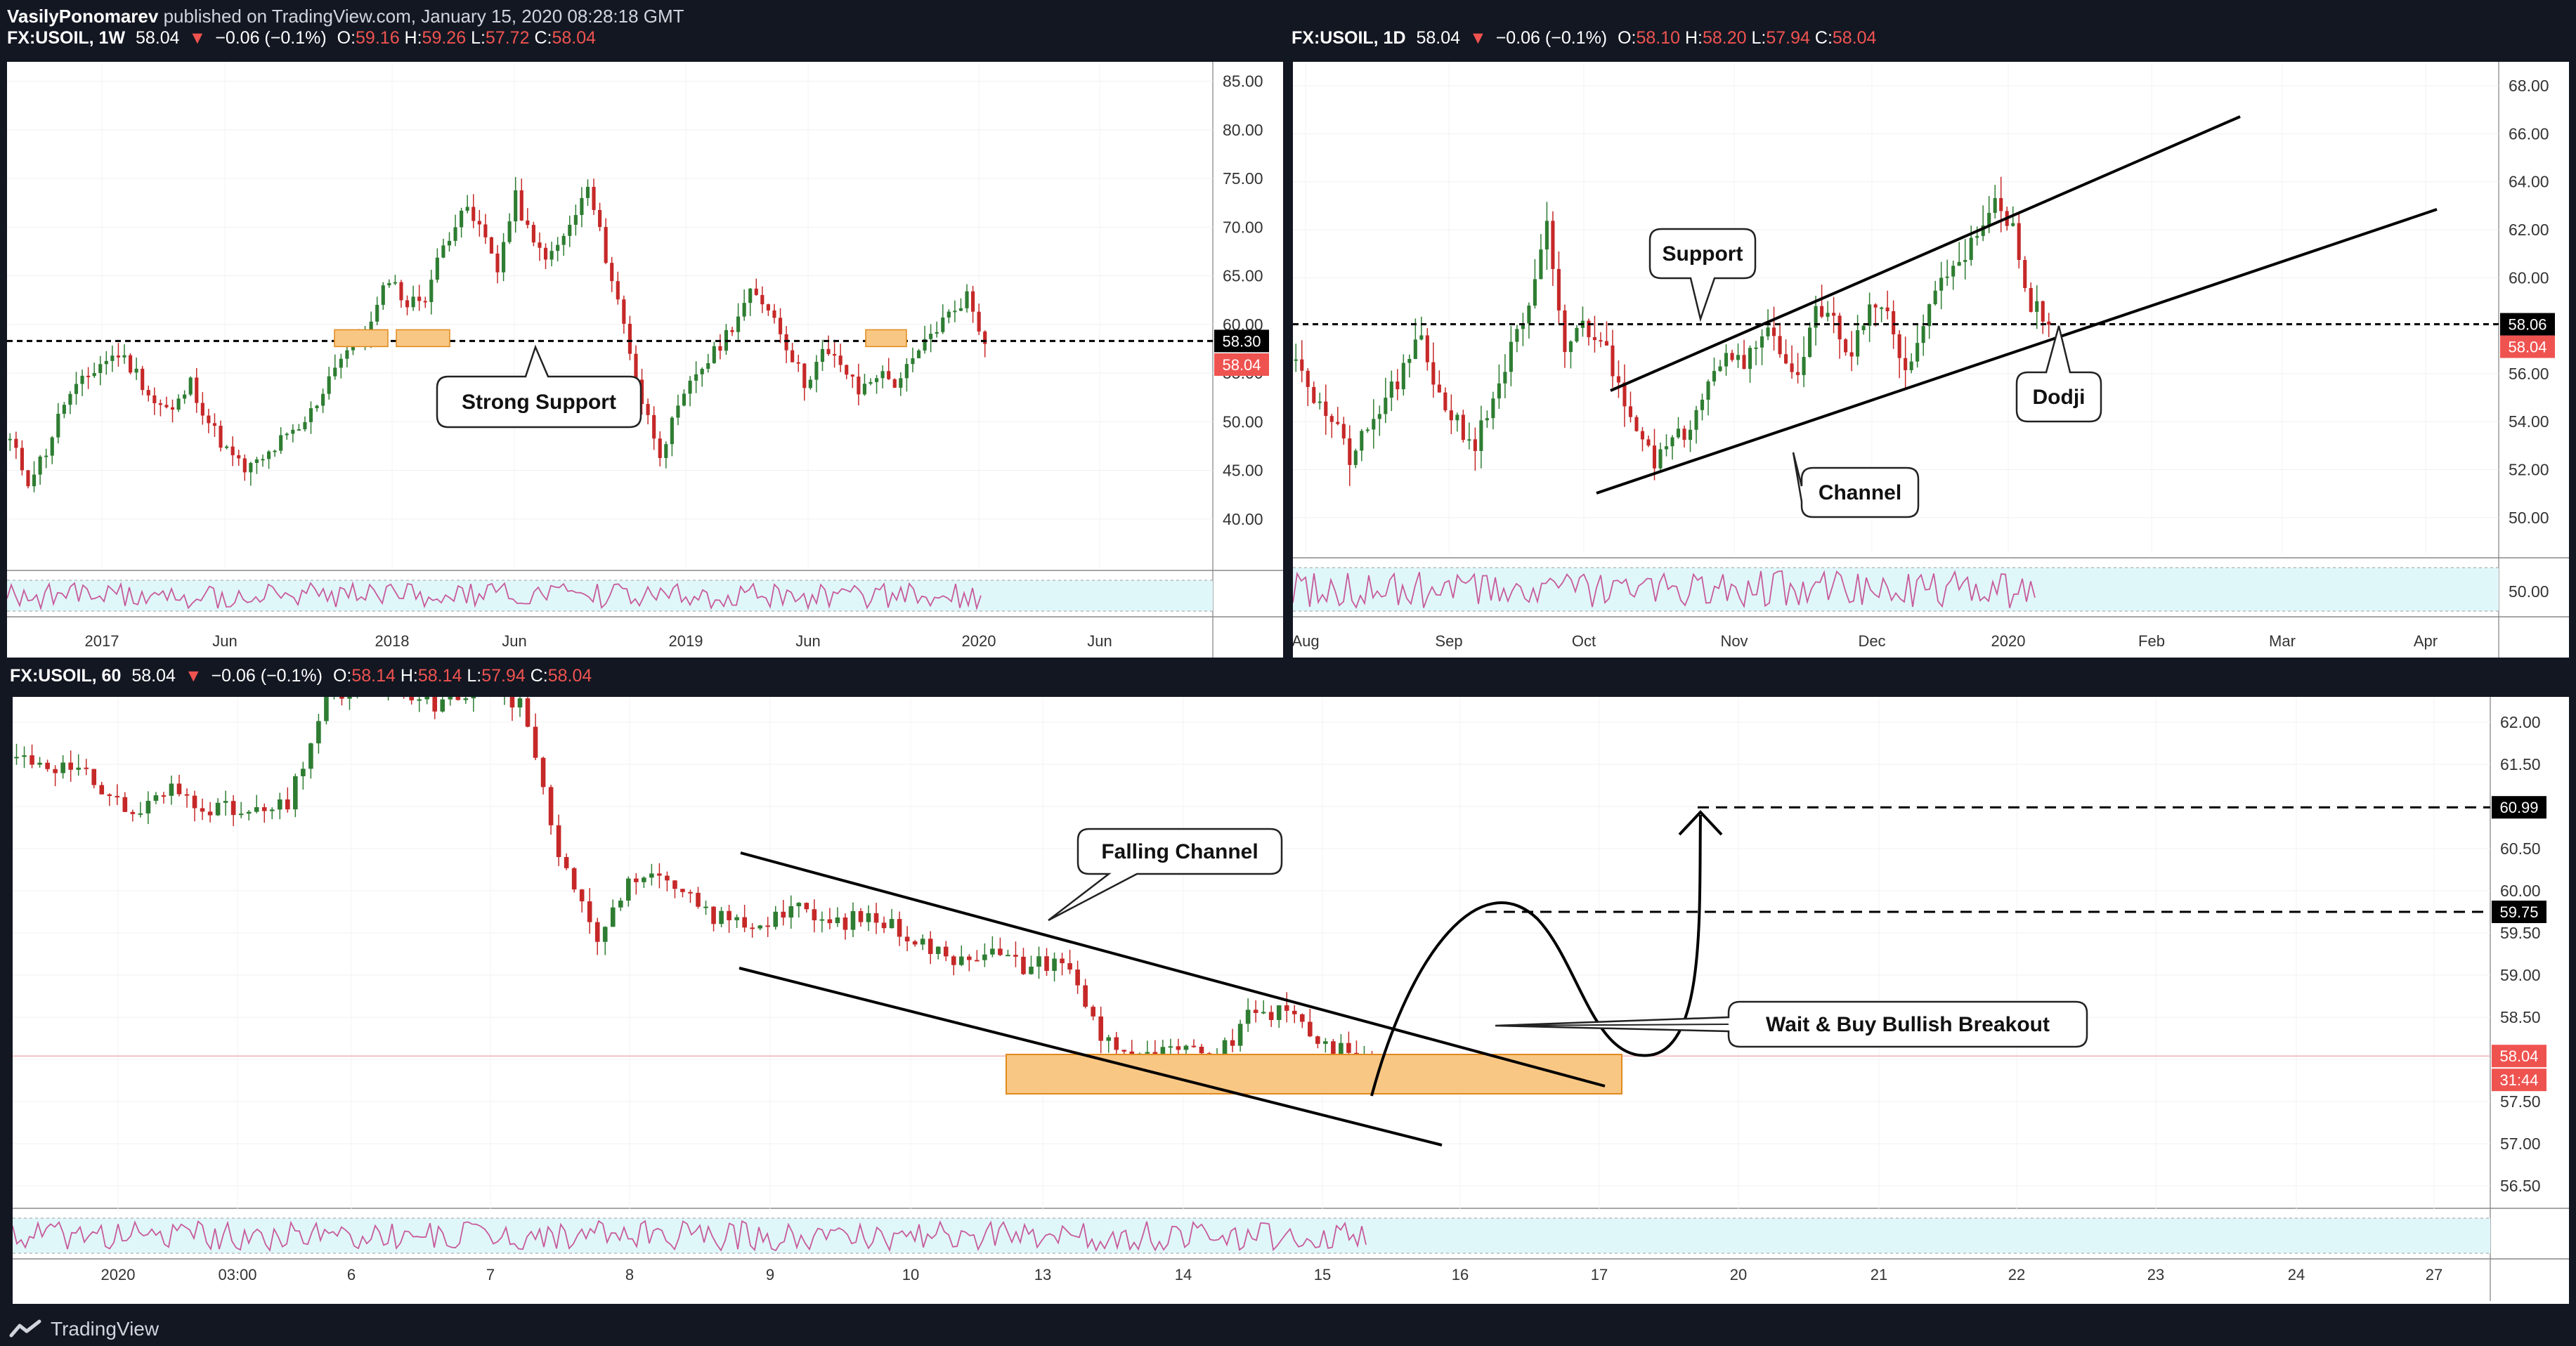  What do you see at coordinates (1179, 852) in the screenshot?
I see `annotation-falling-channel: Falling Channel` at bounding box center [1179, 852].